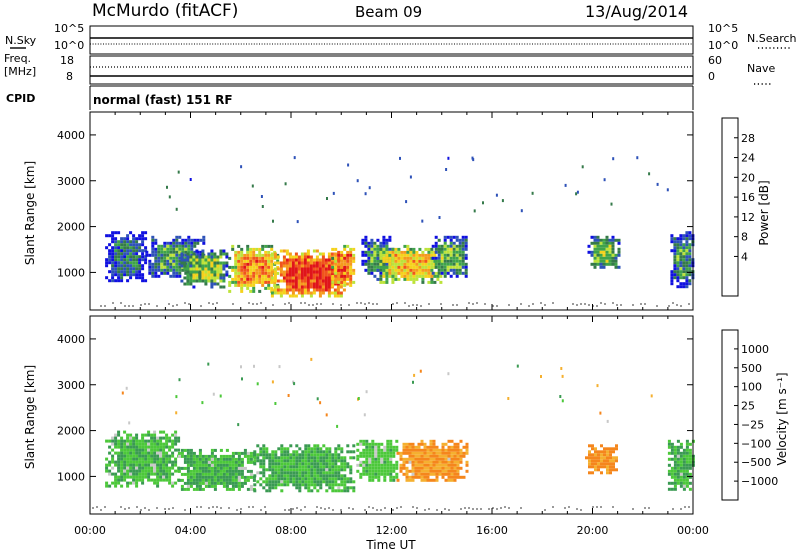 Image resolution: width=800 pixels, height=554 pixels. What do you see at coordinates (562, 376) in the screenshot?
I see `velocity-speckle` at bounding box center [562, 376].